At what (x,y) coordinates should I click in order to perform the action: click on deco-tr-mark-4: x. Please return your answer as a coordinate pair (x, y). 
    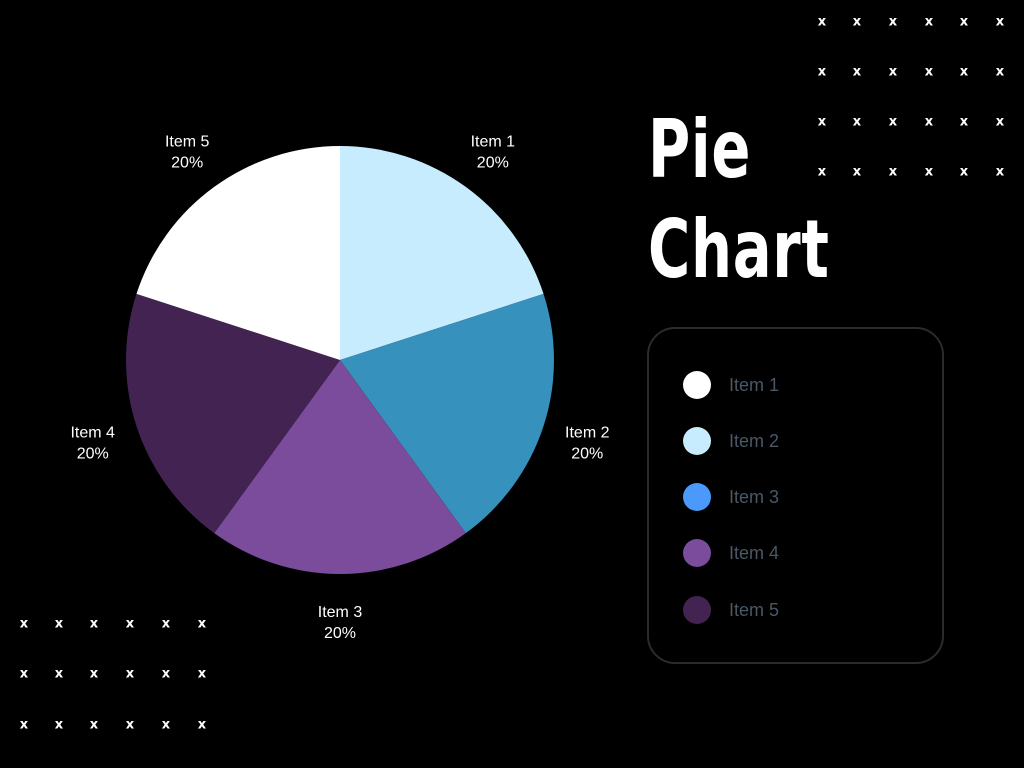
    Looking at the image, I should click on (929, 22).